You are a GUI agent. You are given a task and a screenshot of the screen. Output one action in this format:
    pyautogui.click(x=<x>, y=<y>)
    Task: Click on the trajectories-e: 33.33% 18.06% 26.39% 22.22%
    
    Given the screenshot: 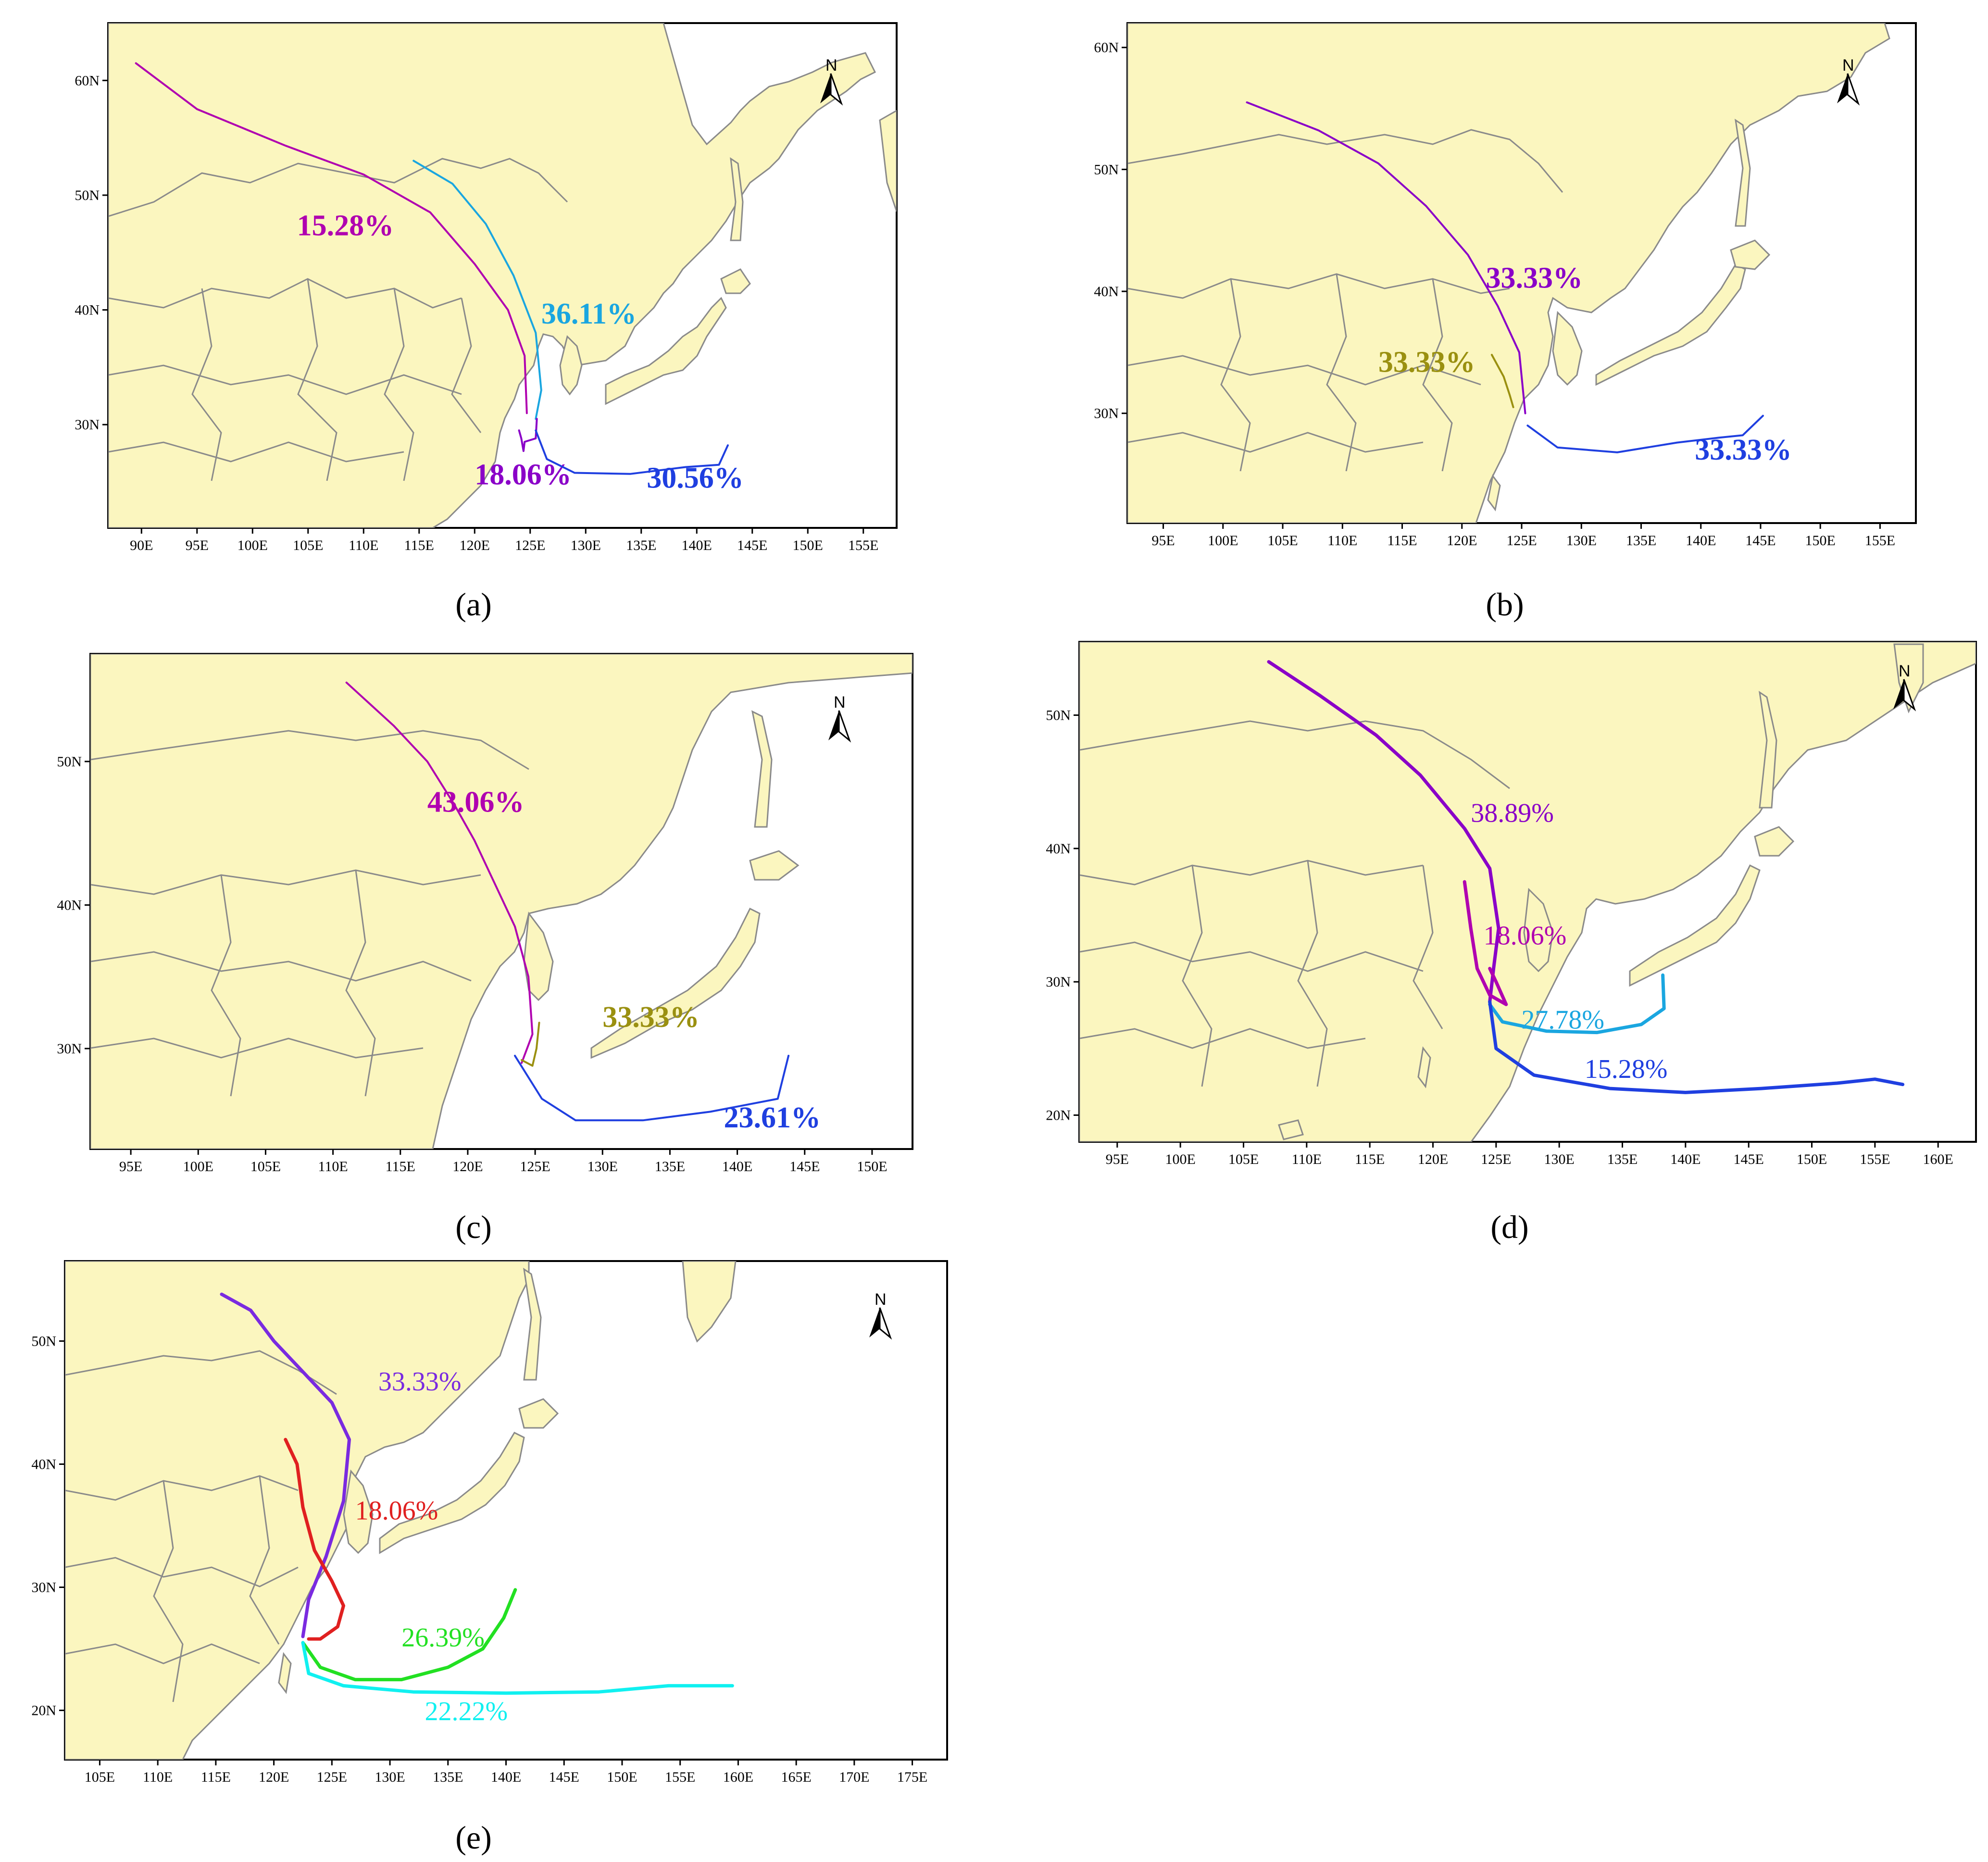 What is the action you would take?
    pyautogui.click(x=477, y=1509)
    